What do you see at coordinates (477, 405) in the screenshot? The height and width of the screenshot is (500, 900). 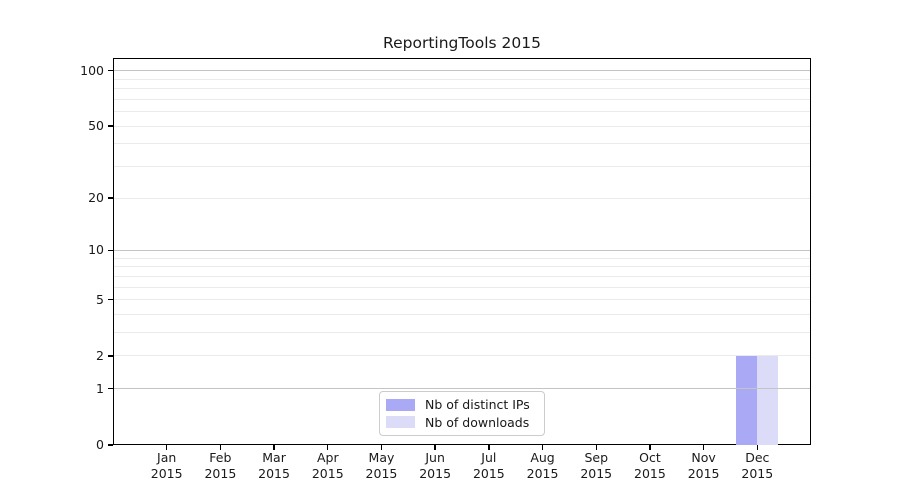 I see `legend-label-distinct-ips: Nb of distinct IPs` at bounding box center [477, 405].